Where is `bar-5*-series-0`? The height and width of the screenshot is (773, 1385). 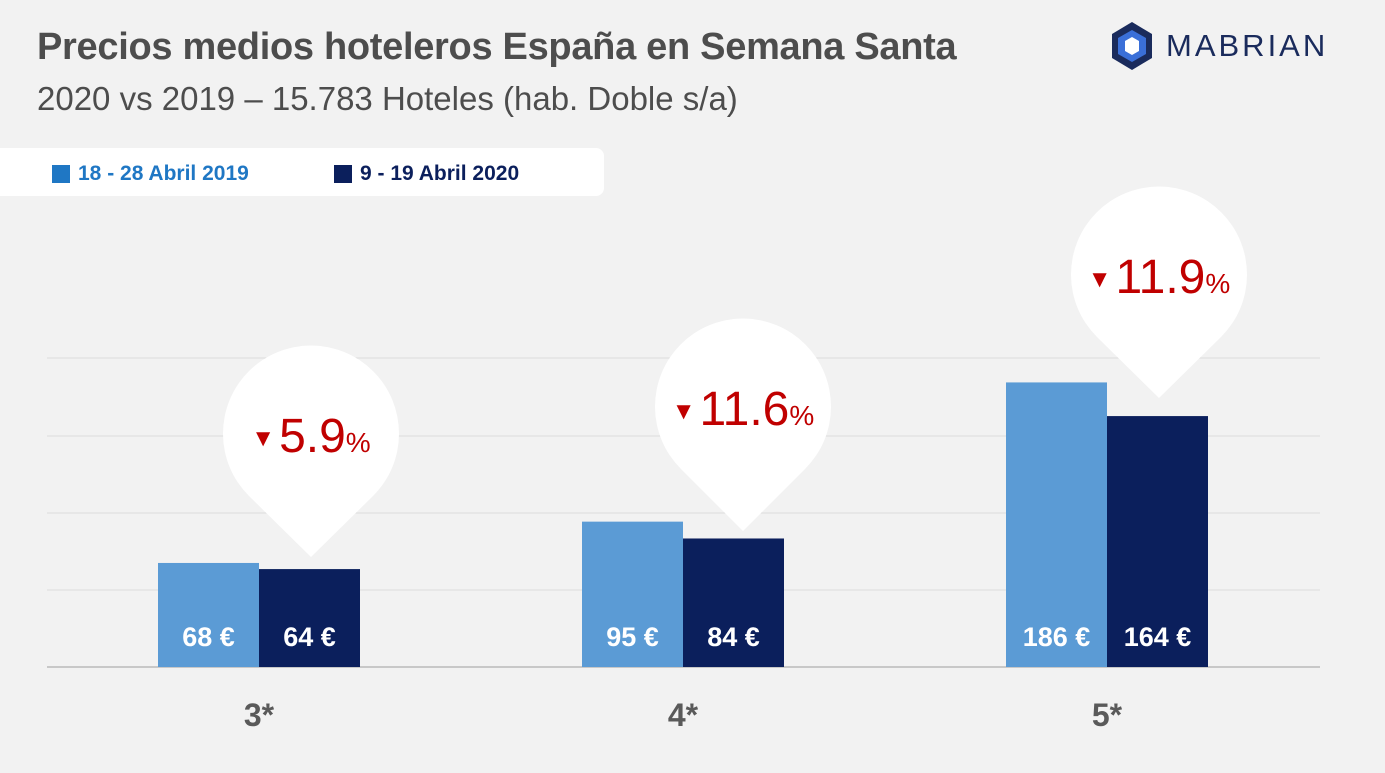 bar-5*-series-0 is located at coordinates (1056, 524).